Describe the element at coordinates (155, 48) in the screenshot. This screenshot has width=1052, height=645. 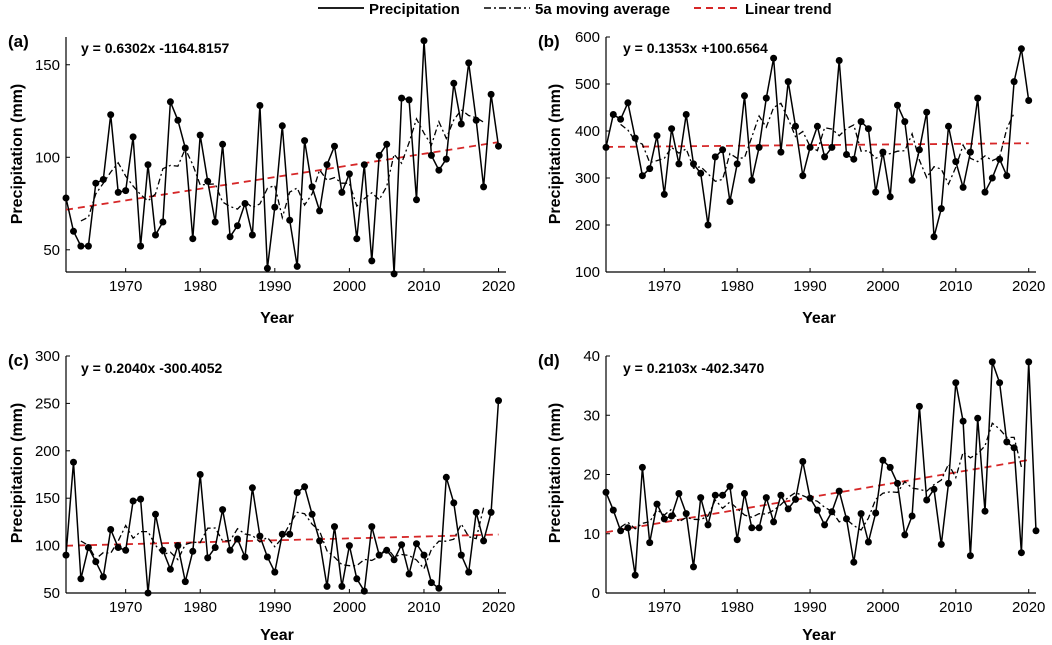
I see `equation-a: y = 0.6302x -1164.8157` at that location.